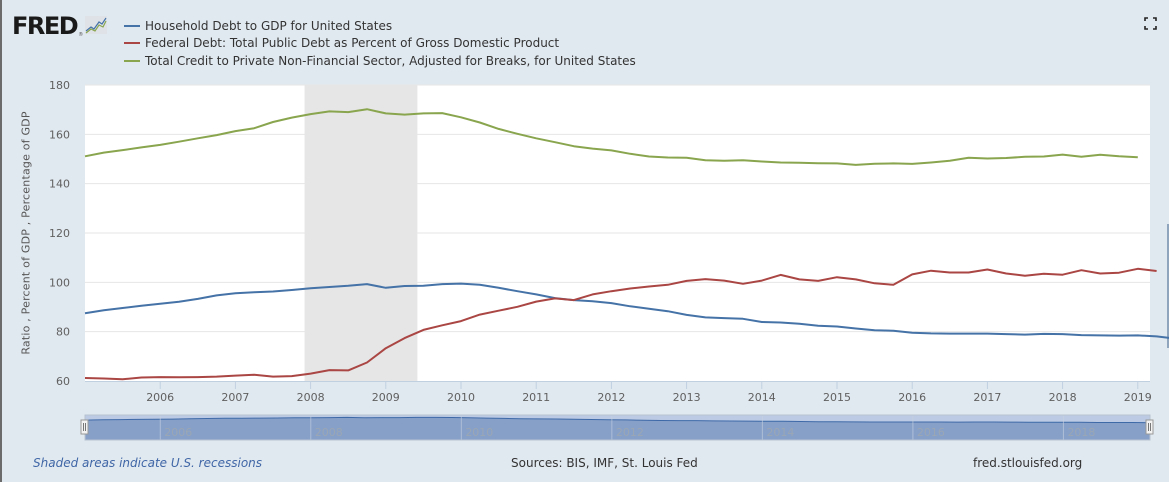 The image size is (1169, 482). I want to click on y-tick-label: 100, so click(59, 282).